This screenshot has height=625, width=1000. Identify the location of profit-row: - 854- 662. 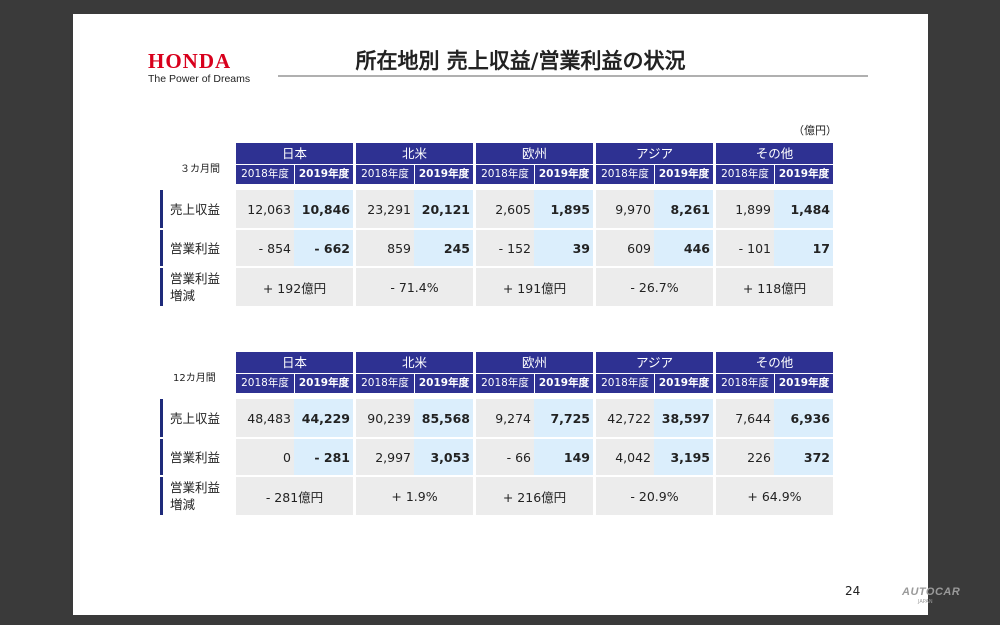
(294, 248).